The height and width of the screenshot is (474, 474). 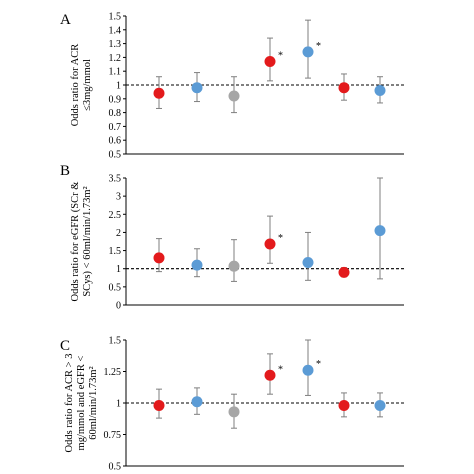 I want to click on y-tick-label: 0, so click(x=118, y=306).